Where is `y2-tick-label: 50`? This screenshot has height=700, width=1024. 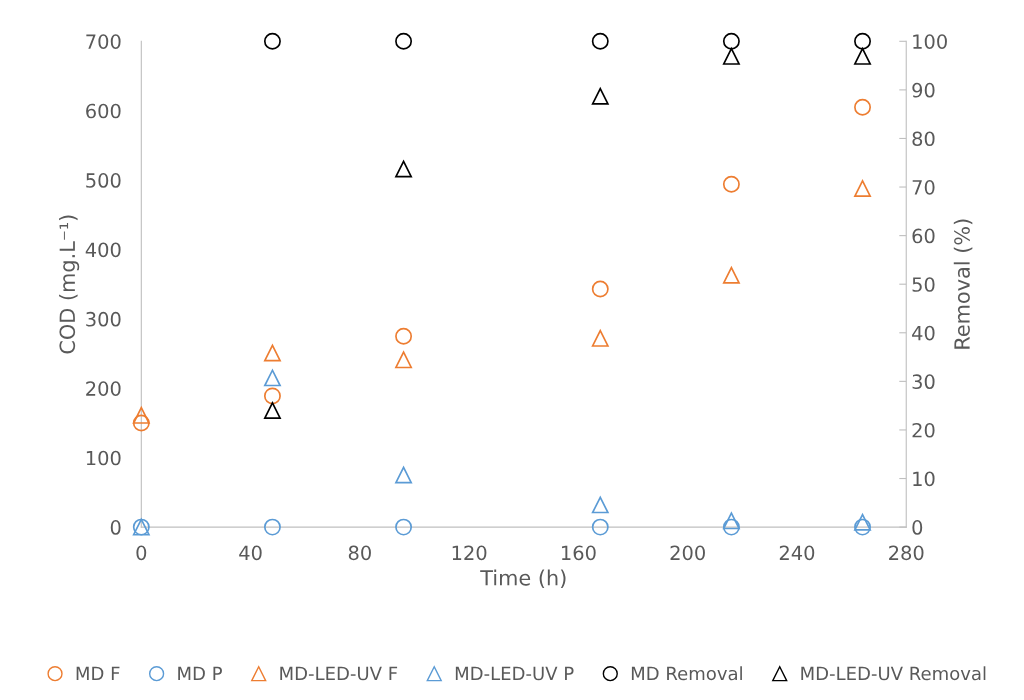 y2-tick-label: 50 is located at coordinates (923, 284).